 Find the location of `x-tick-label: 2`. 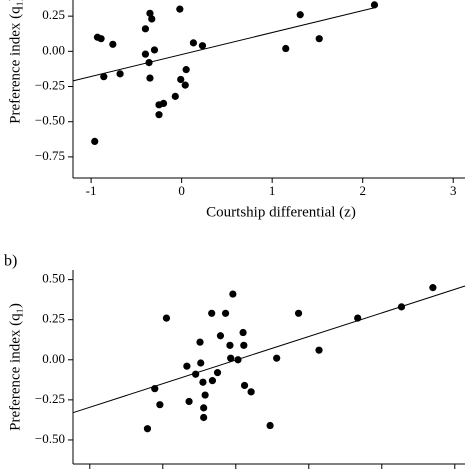

x-tick-label: 2 is located at coordinates (362, 190).